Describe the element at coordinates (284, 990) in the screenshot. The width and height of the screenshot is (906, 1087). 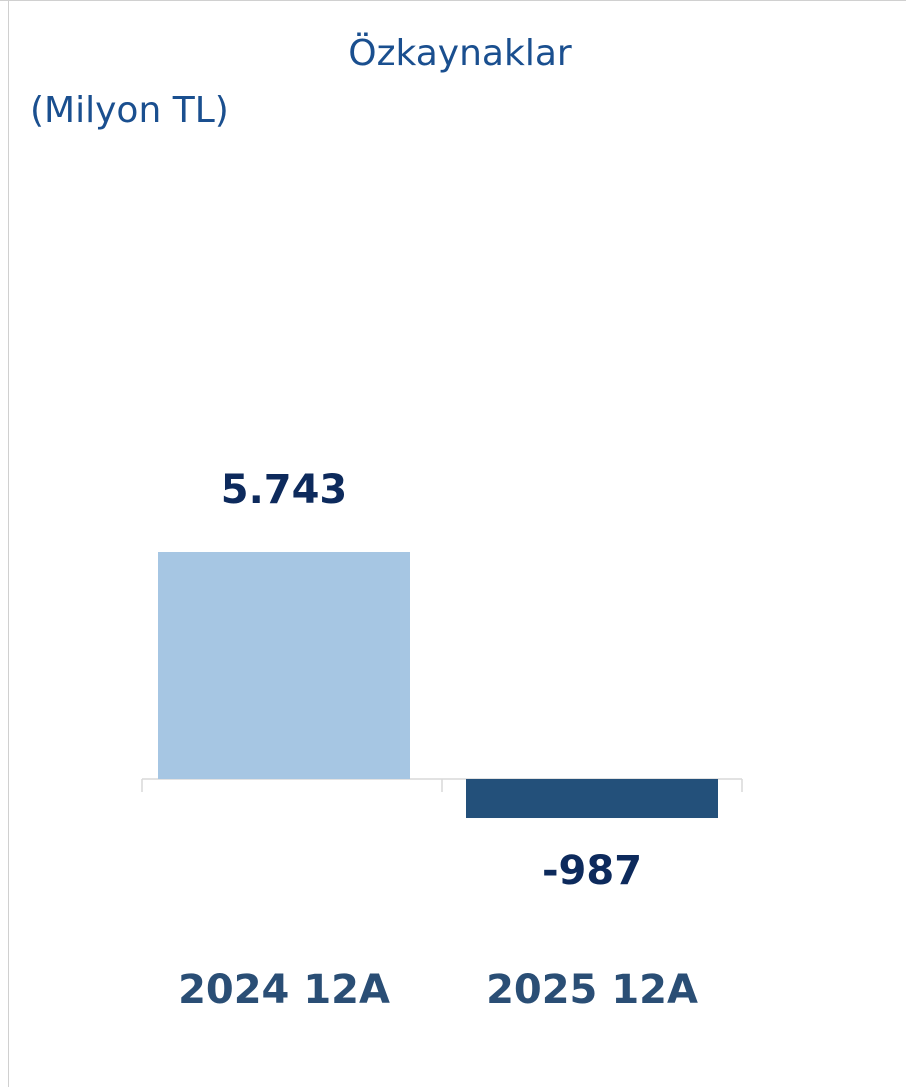
I see `x-tick-label: 2024 12A` at that location.